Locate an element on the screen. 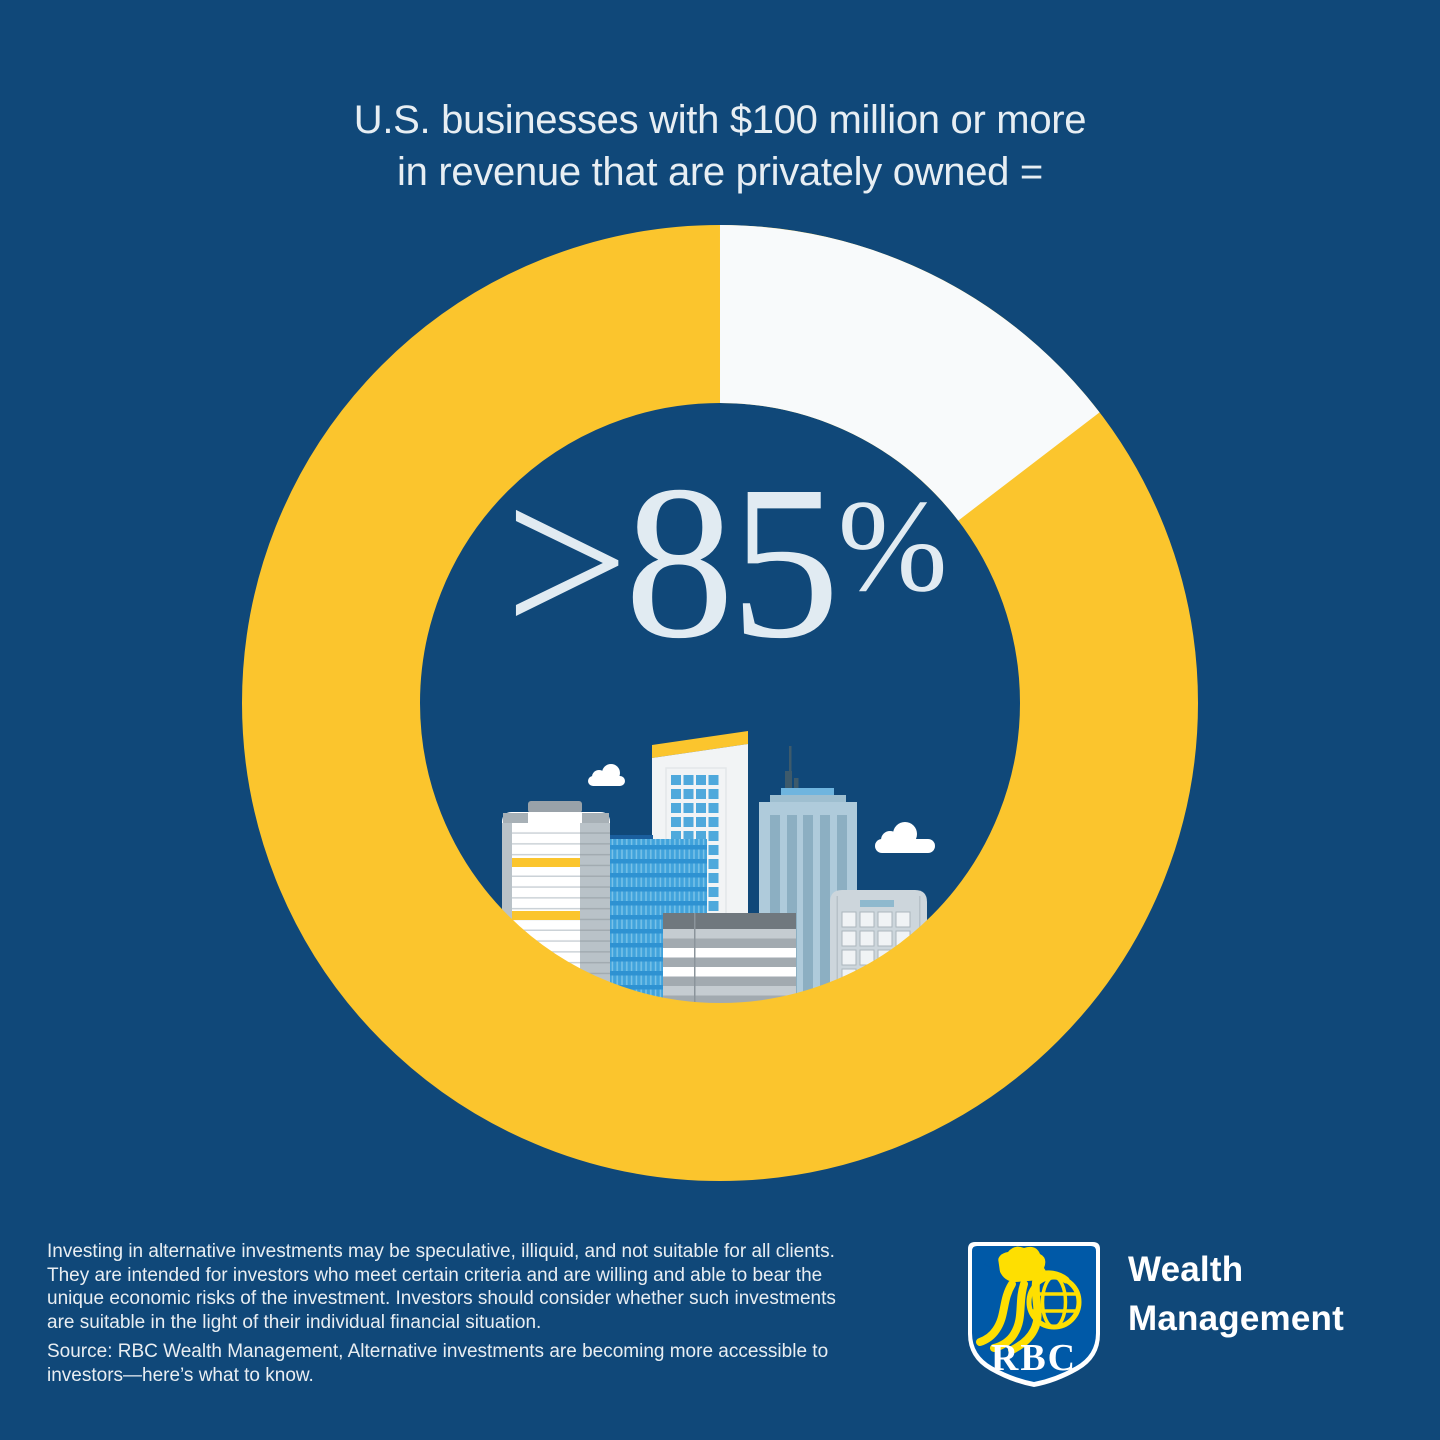 This screenshot has height=1440, width=1440. rbc-brand-block: RBC Wealth Management is located at coordinates (1178, 1322).